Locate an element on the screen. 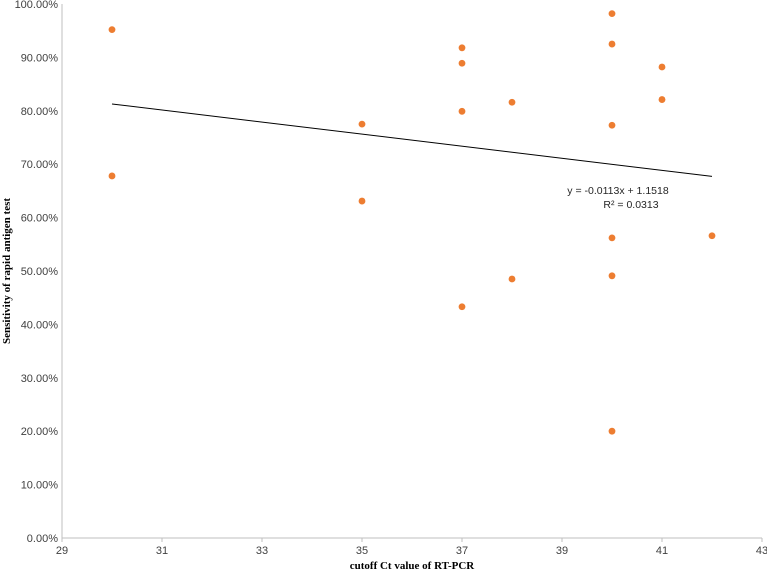 The image size is (767, 573). y-tick-label: 60.00% is located at coordinates (40, 219).